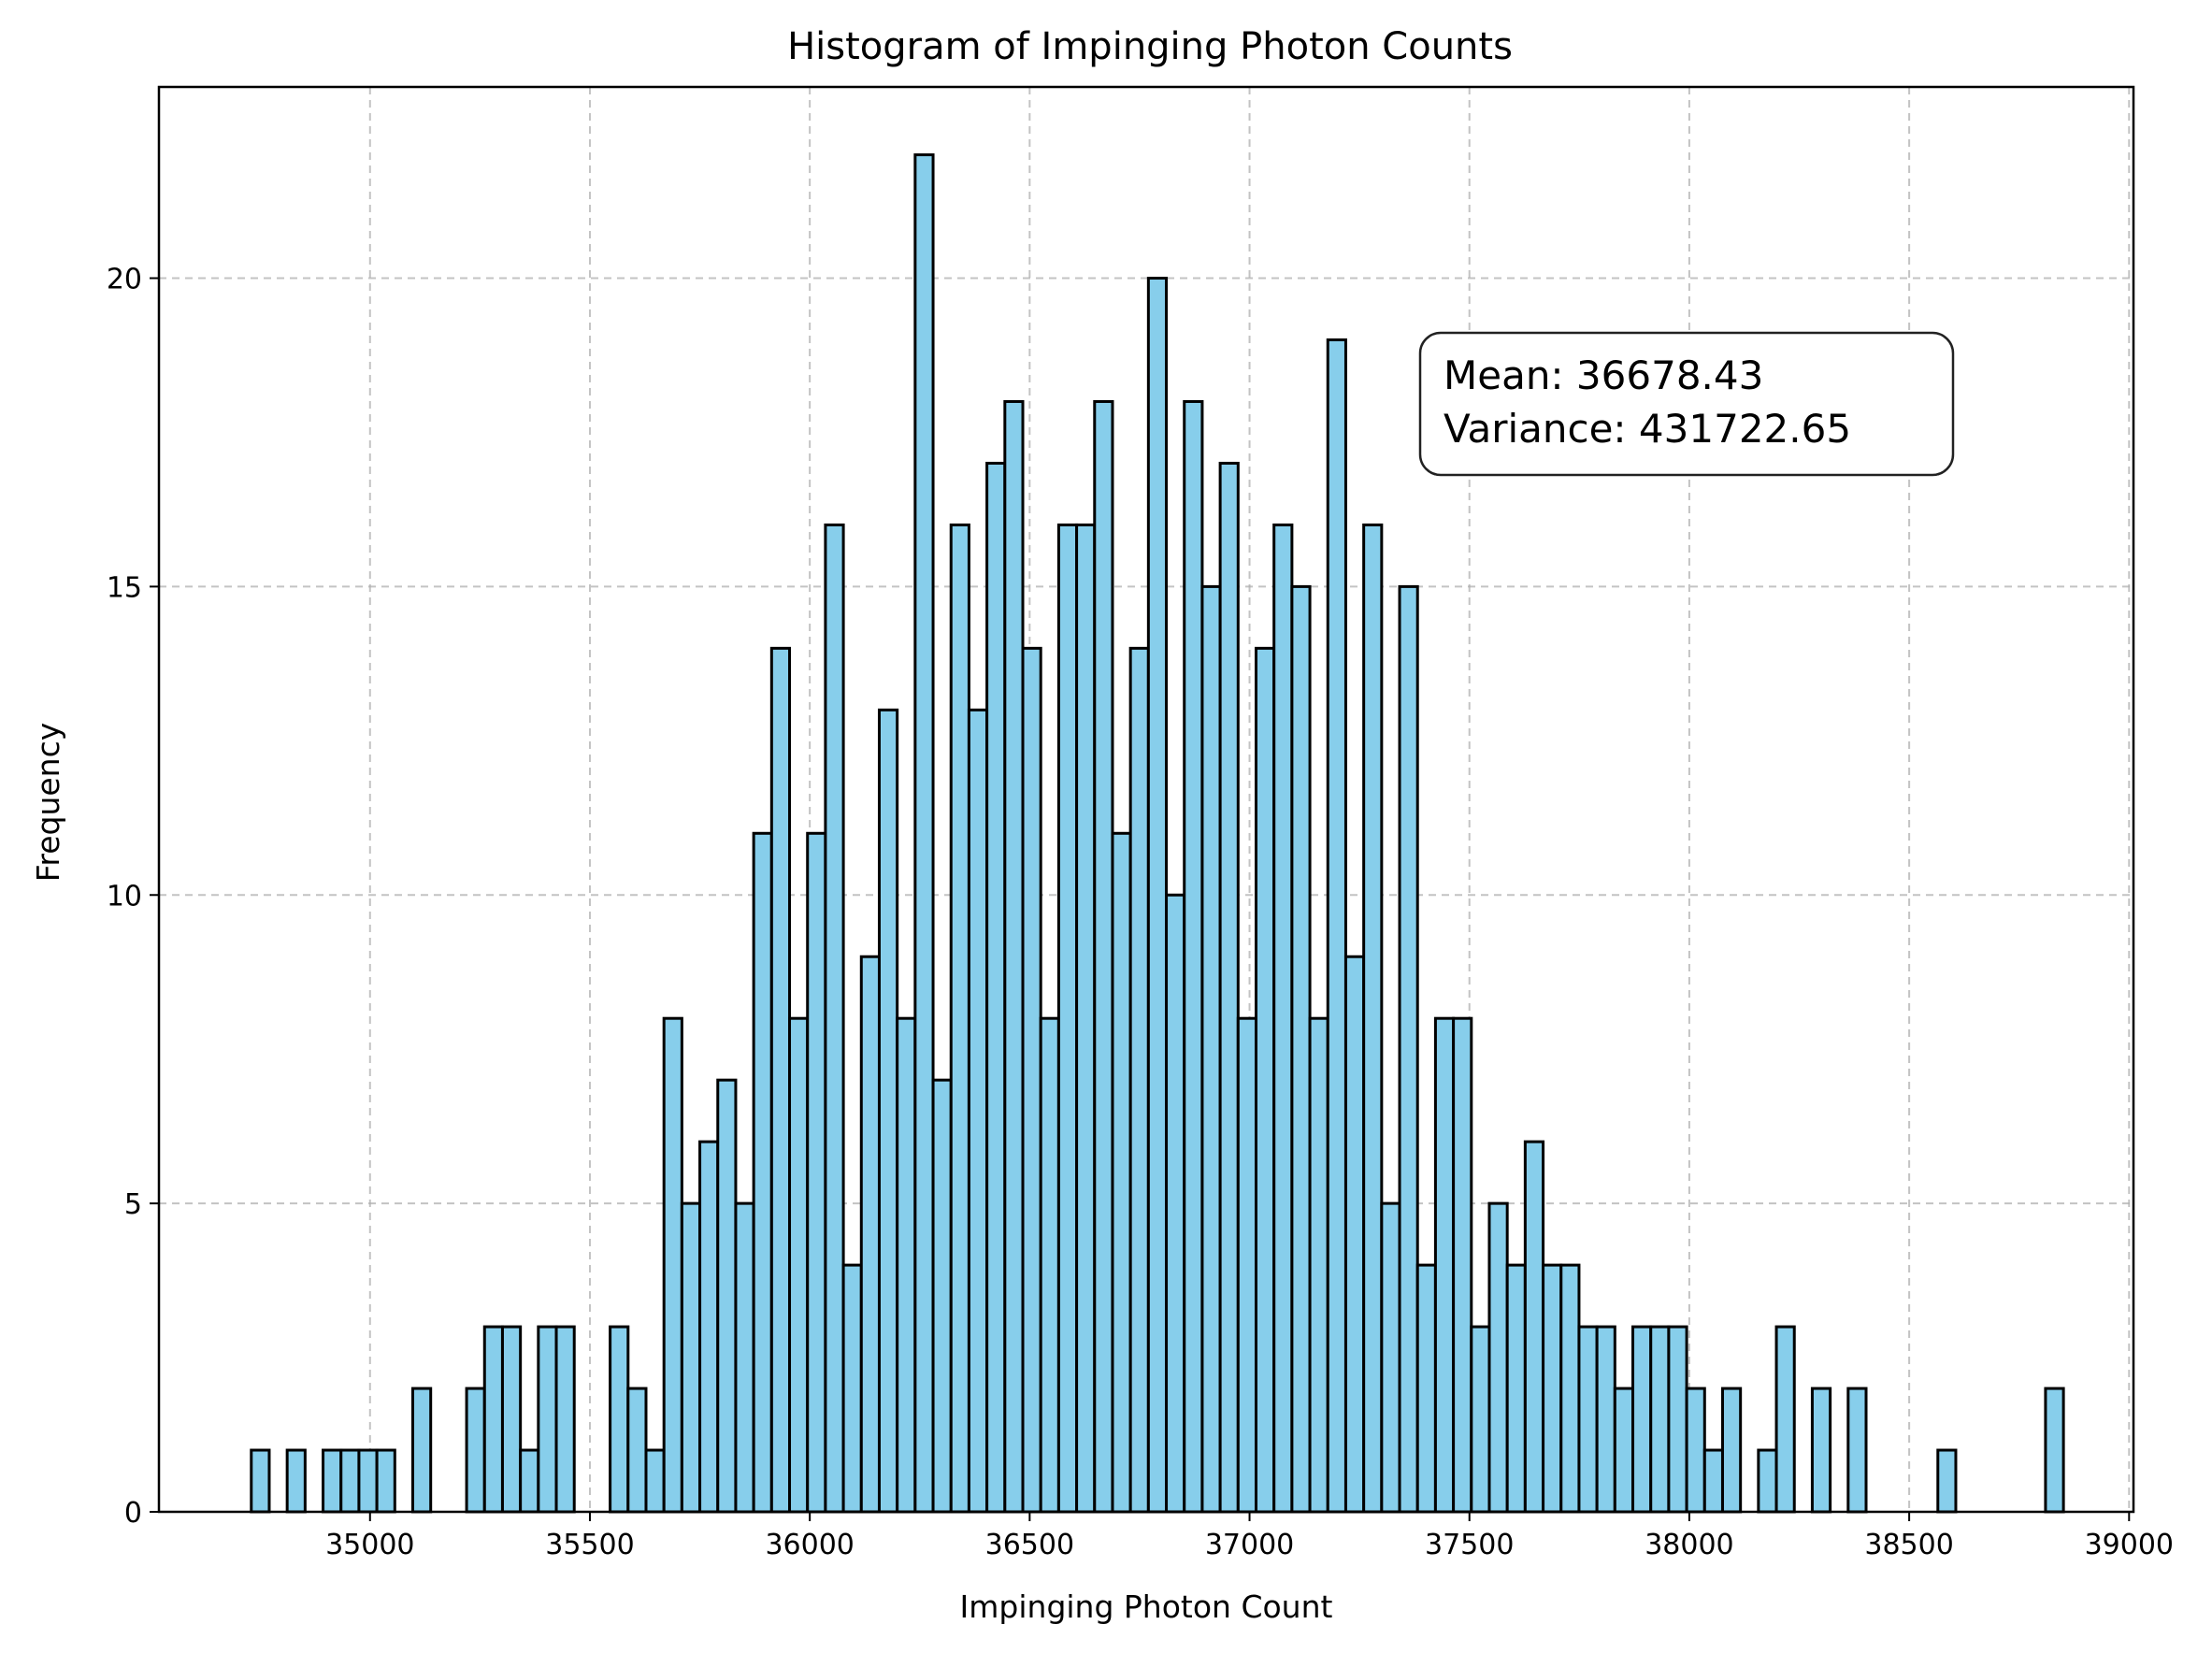 This screenshot has width=2212, height=1653. I want to click on x-tick-label: 35500, so click(589, 1545).